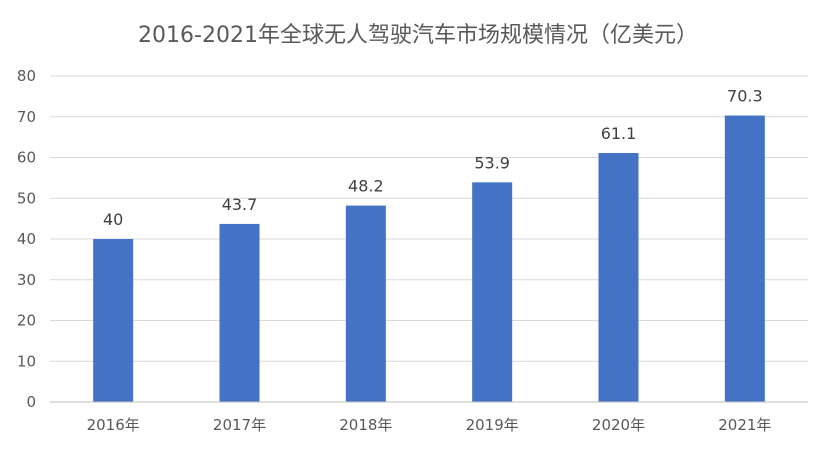  Describe the element at coordinates (619, 133) in the screenshot. I see `data-label: 61.1` at that location.